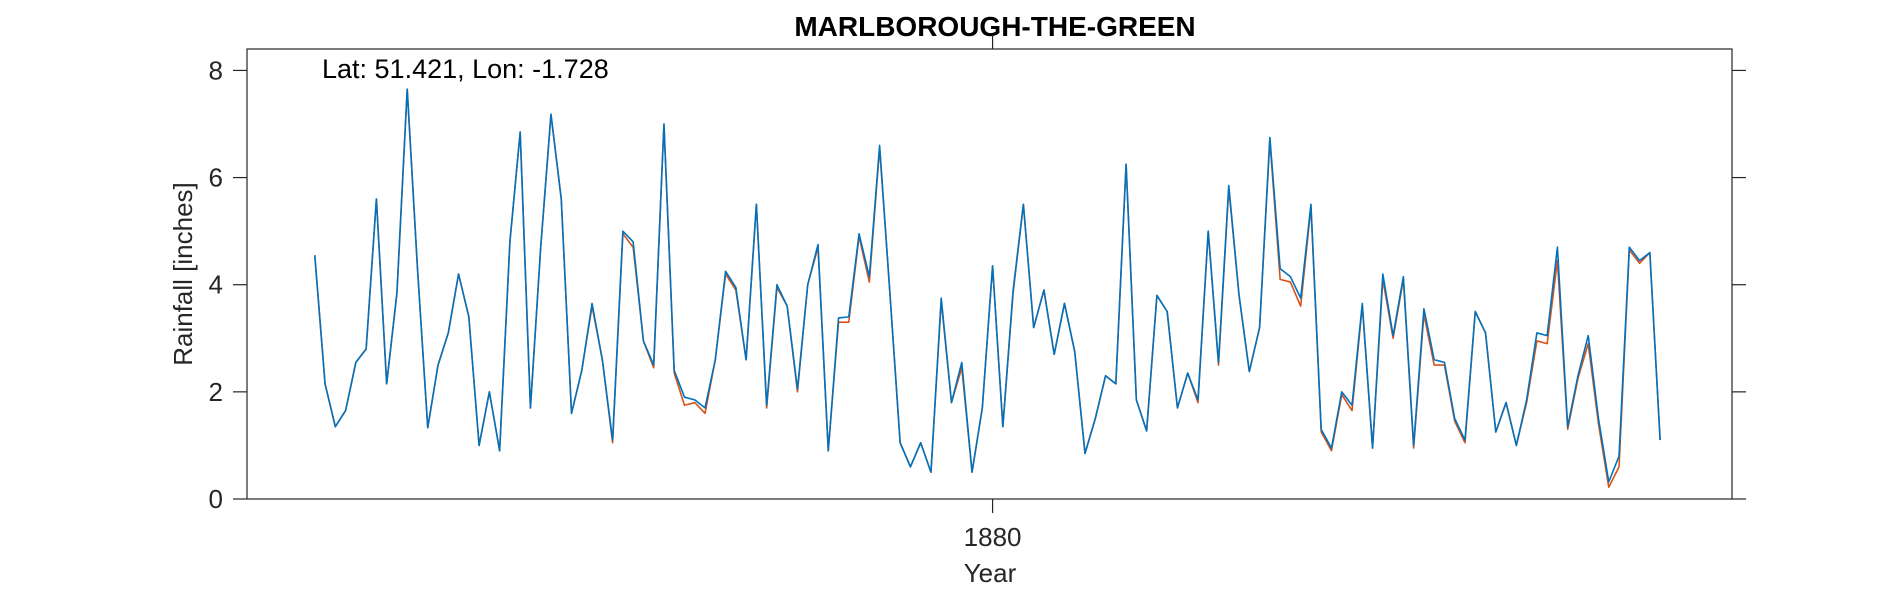 This screenshot has height=591, width=1890. What do you see at coordinates (993, 293) in the screenshot?
I see `x-ticks: 1880` at bounding box center [993, 293].